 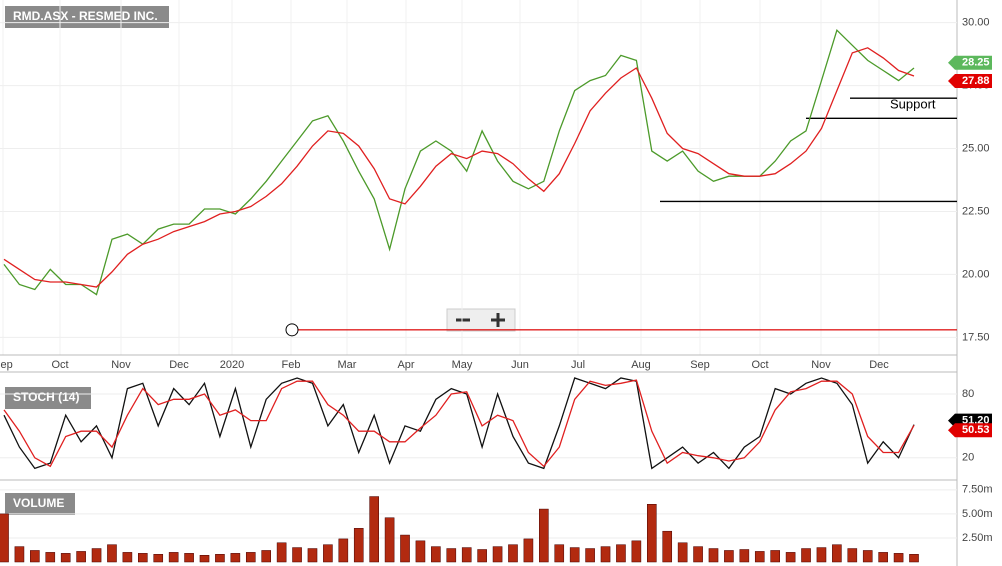 I want to click on x-tick-label: Jun, so click(x=520, y=365).